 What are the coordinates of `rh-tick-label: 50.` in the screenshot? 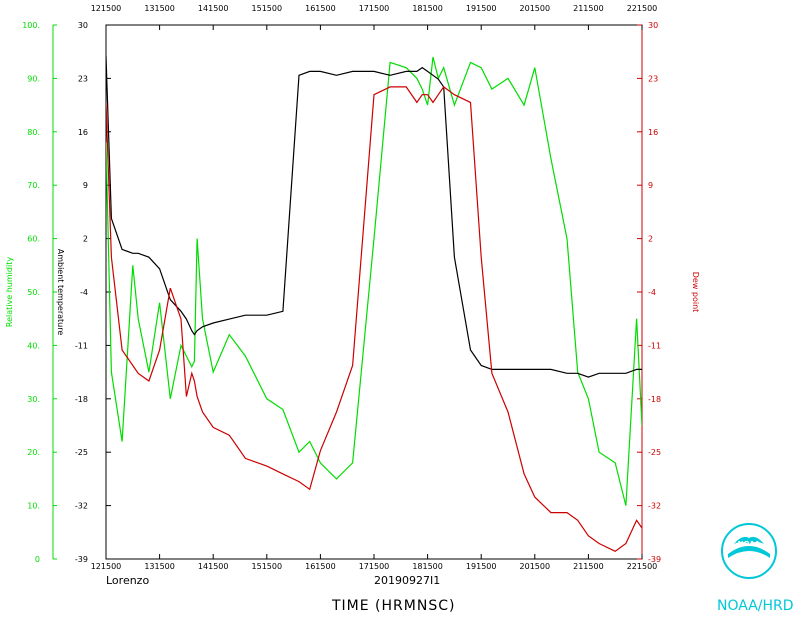 It's located at (33, 292).